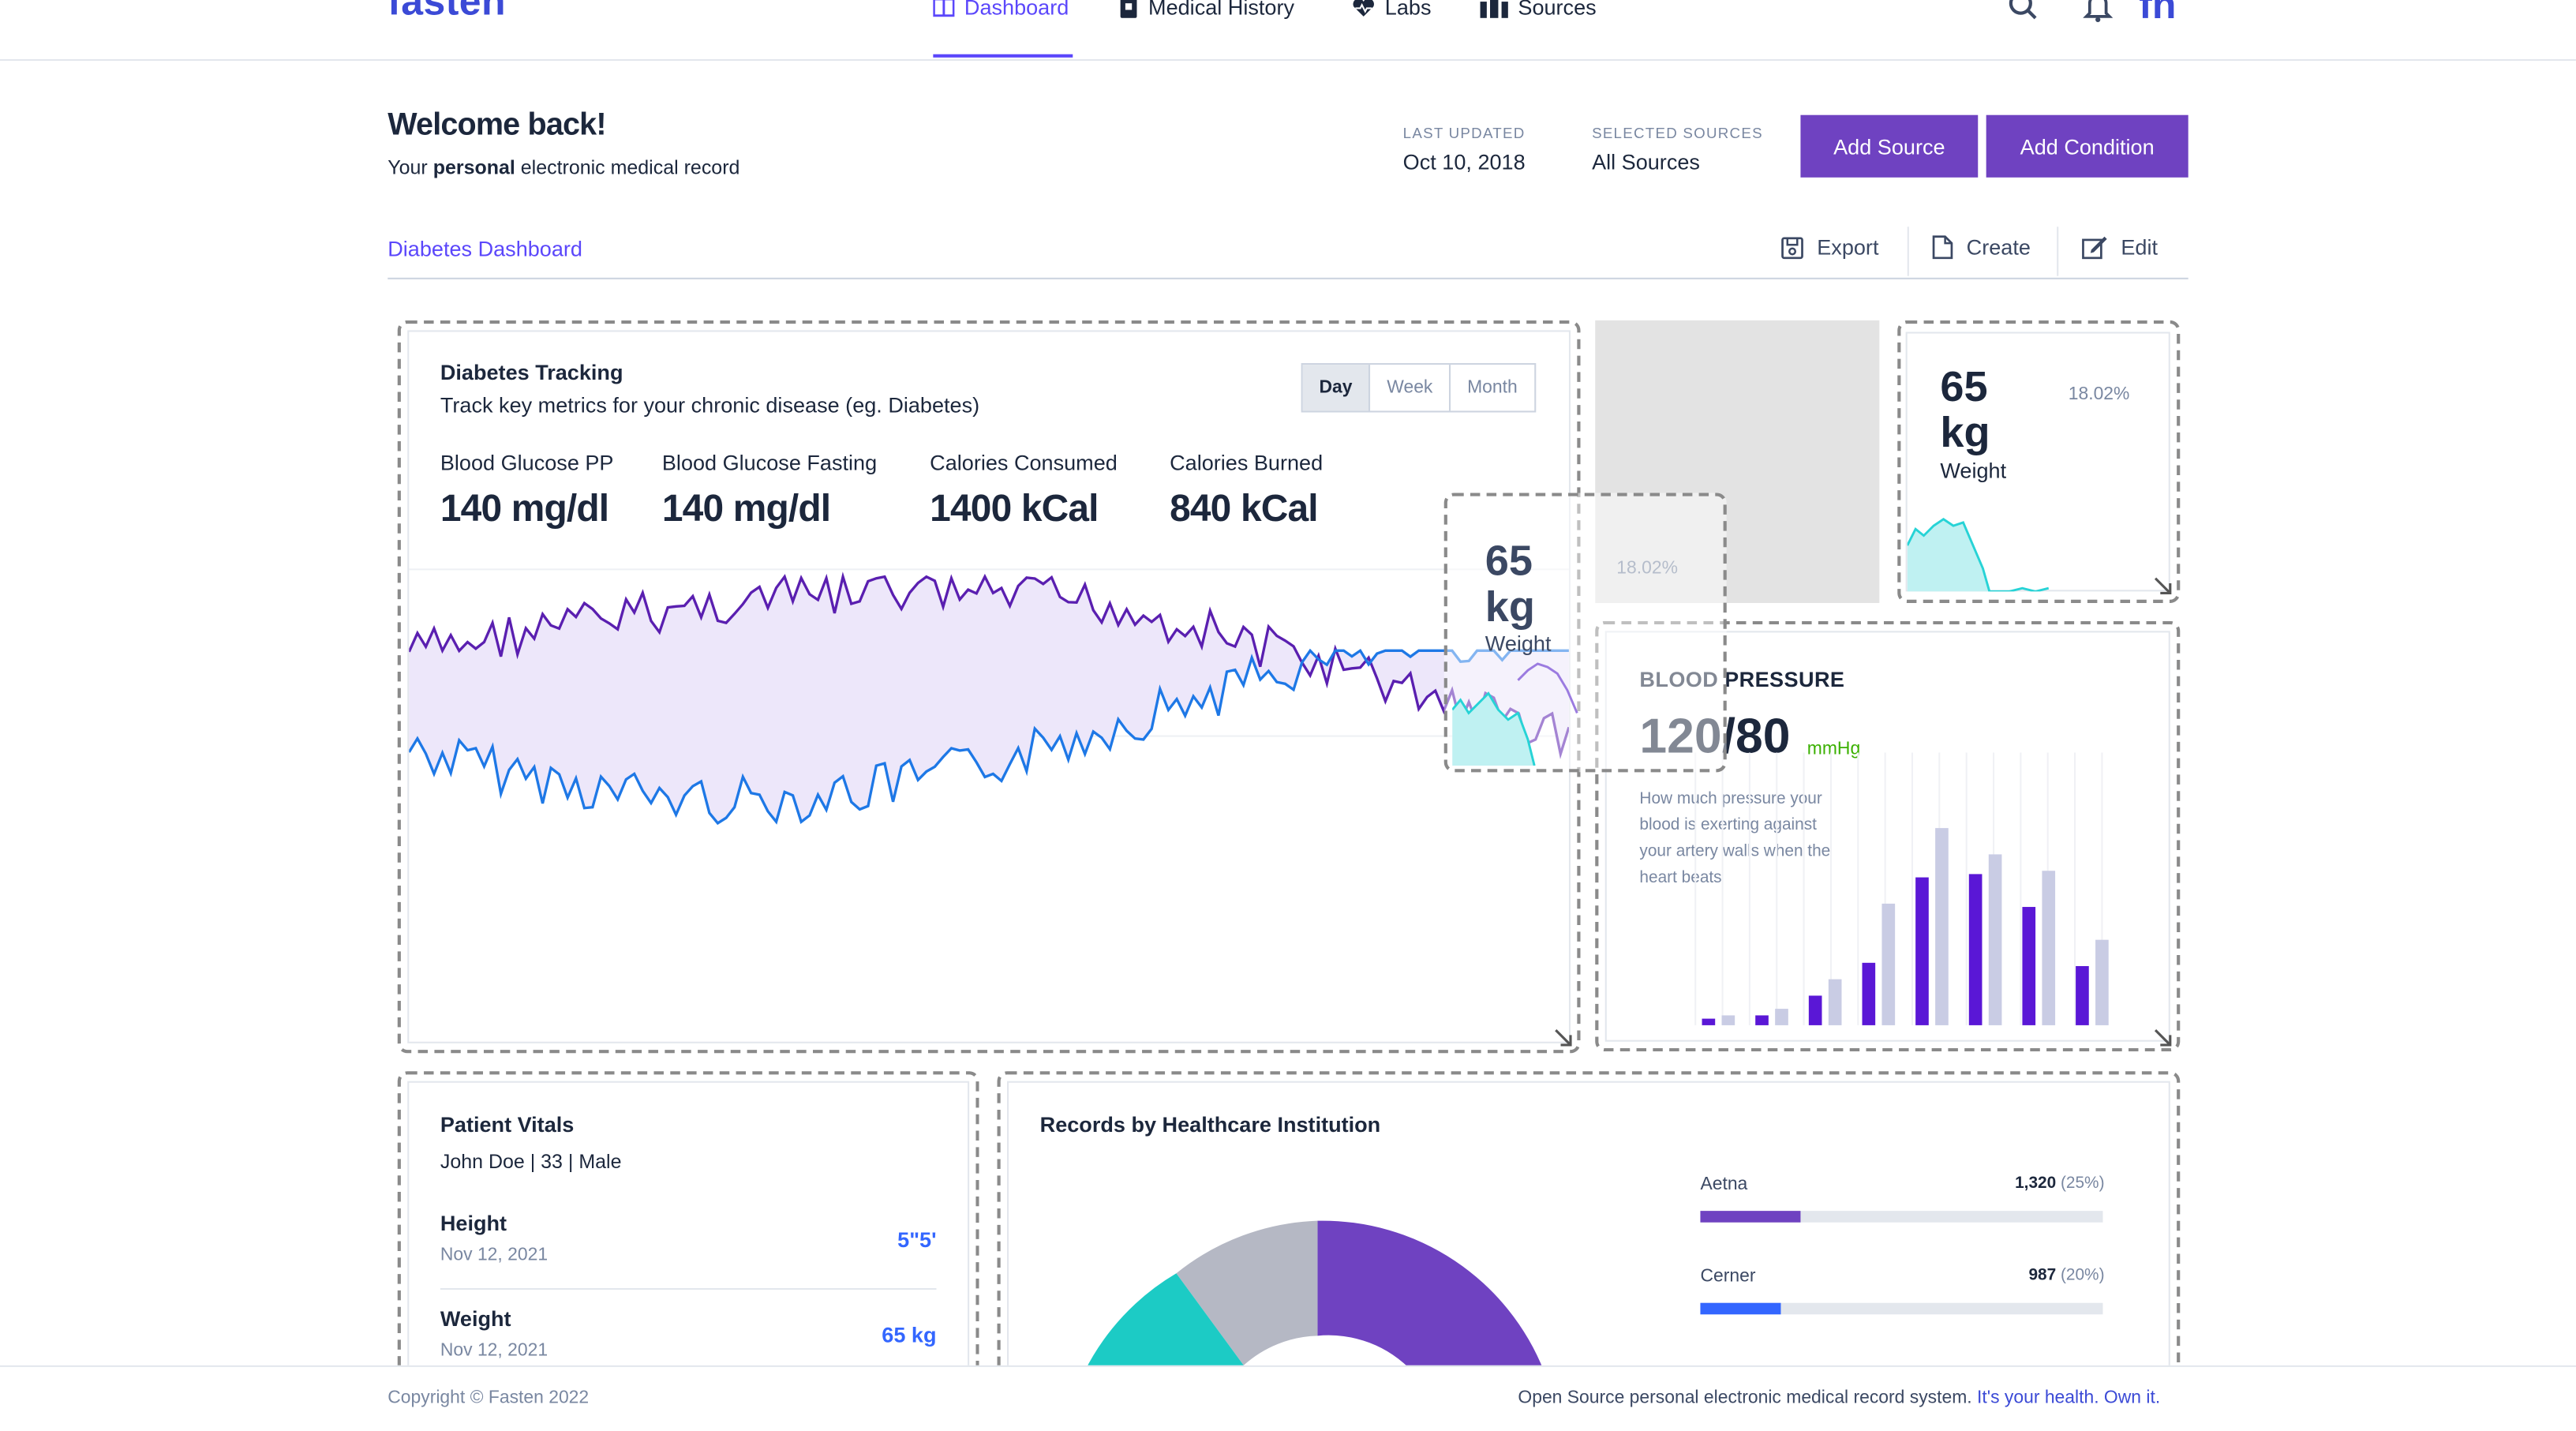  What do you see at coordinates (1646, 161) in the screenshot?
I see `selected-sources-value: All Sources` at bounding box center [1646, 161].